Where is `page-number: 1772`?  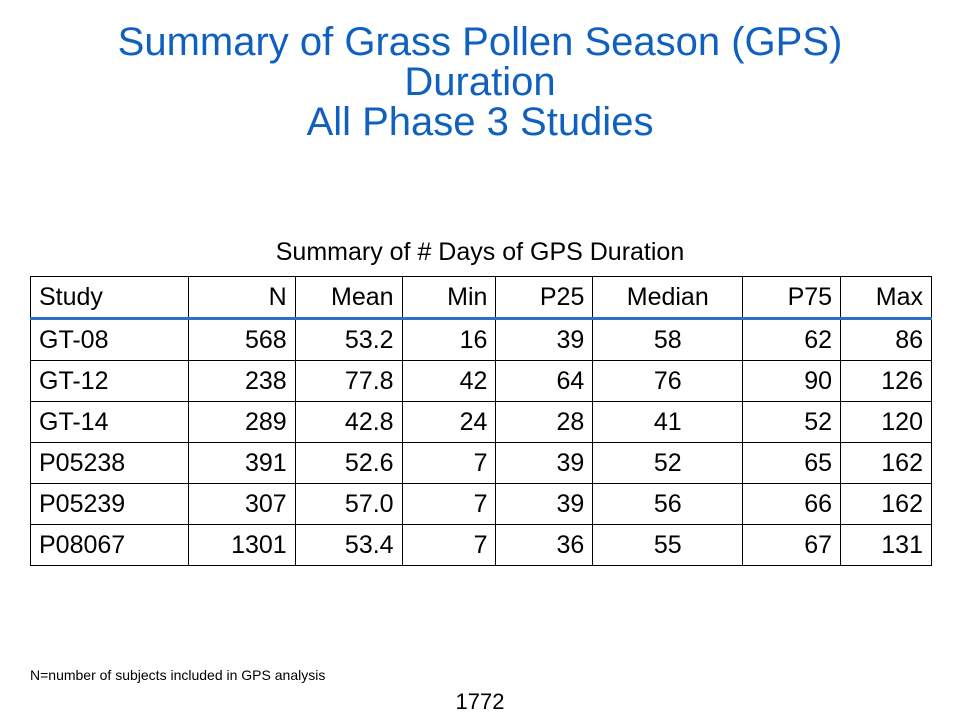 page-number: 1772 is located at coordinates (480, 701).